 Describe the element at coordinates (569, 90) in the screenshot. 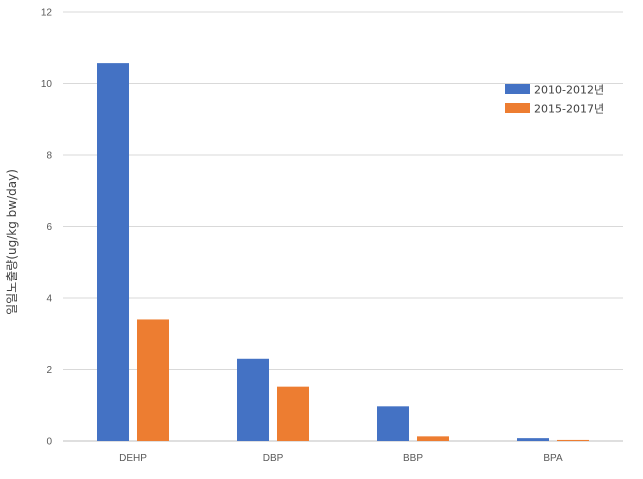

I see `legend-label: 2010-2012년` at that location.